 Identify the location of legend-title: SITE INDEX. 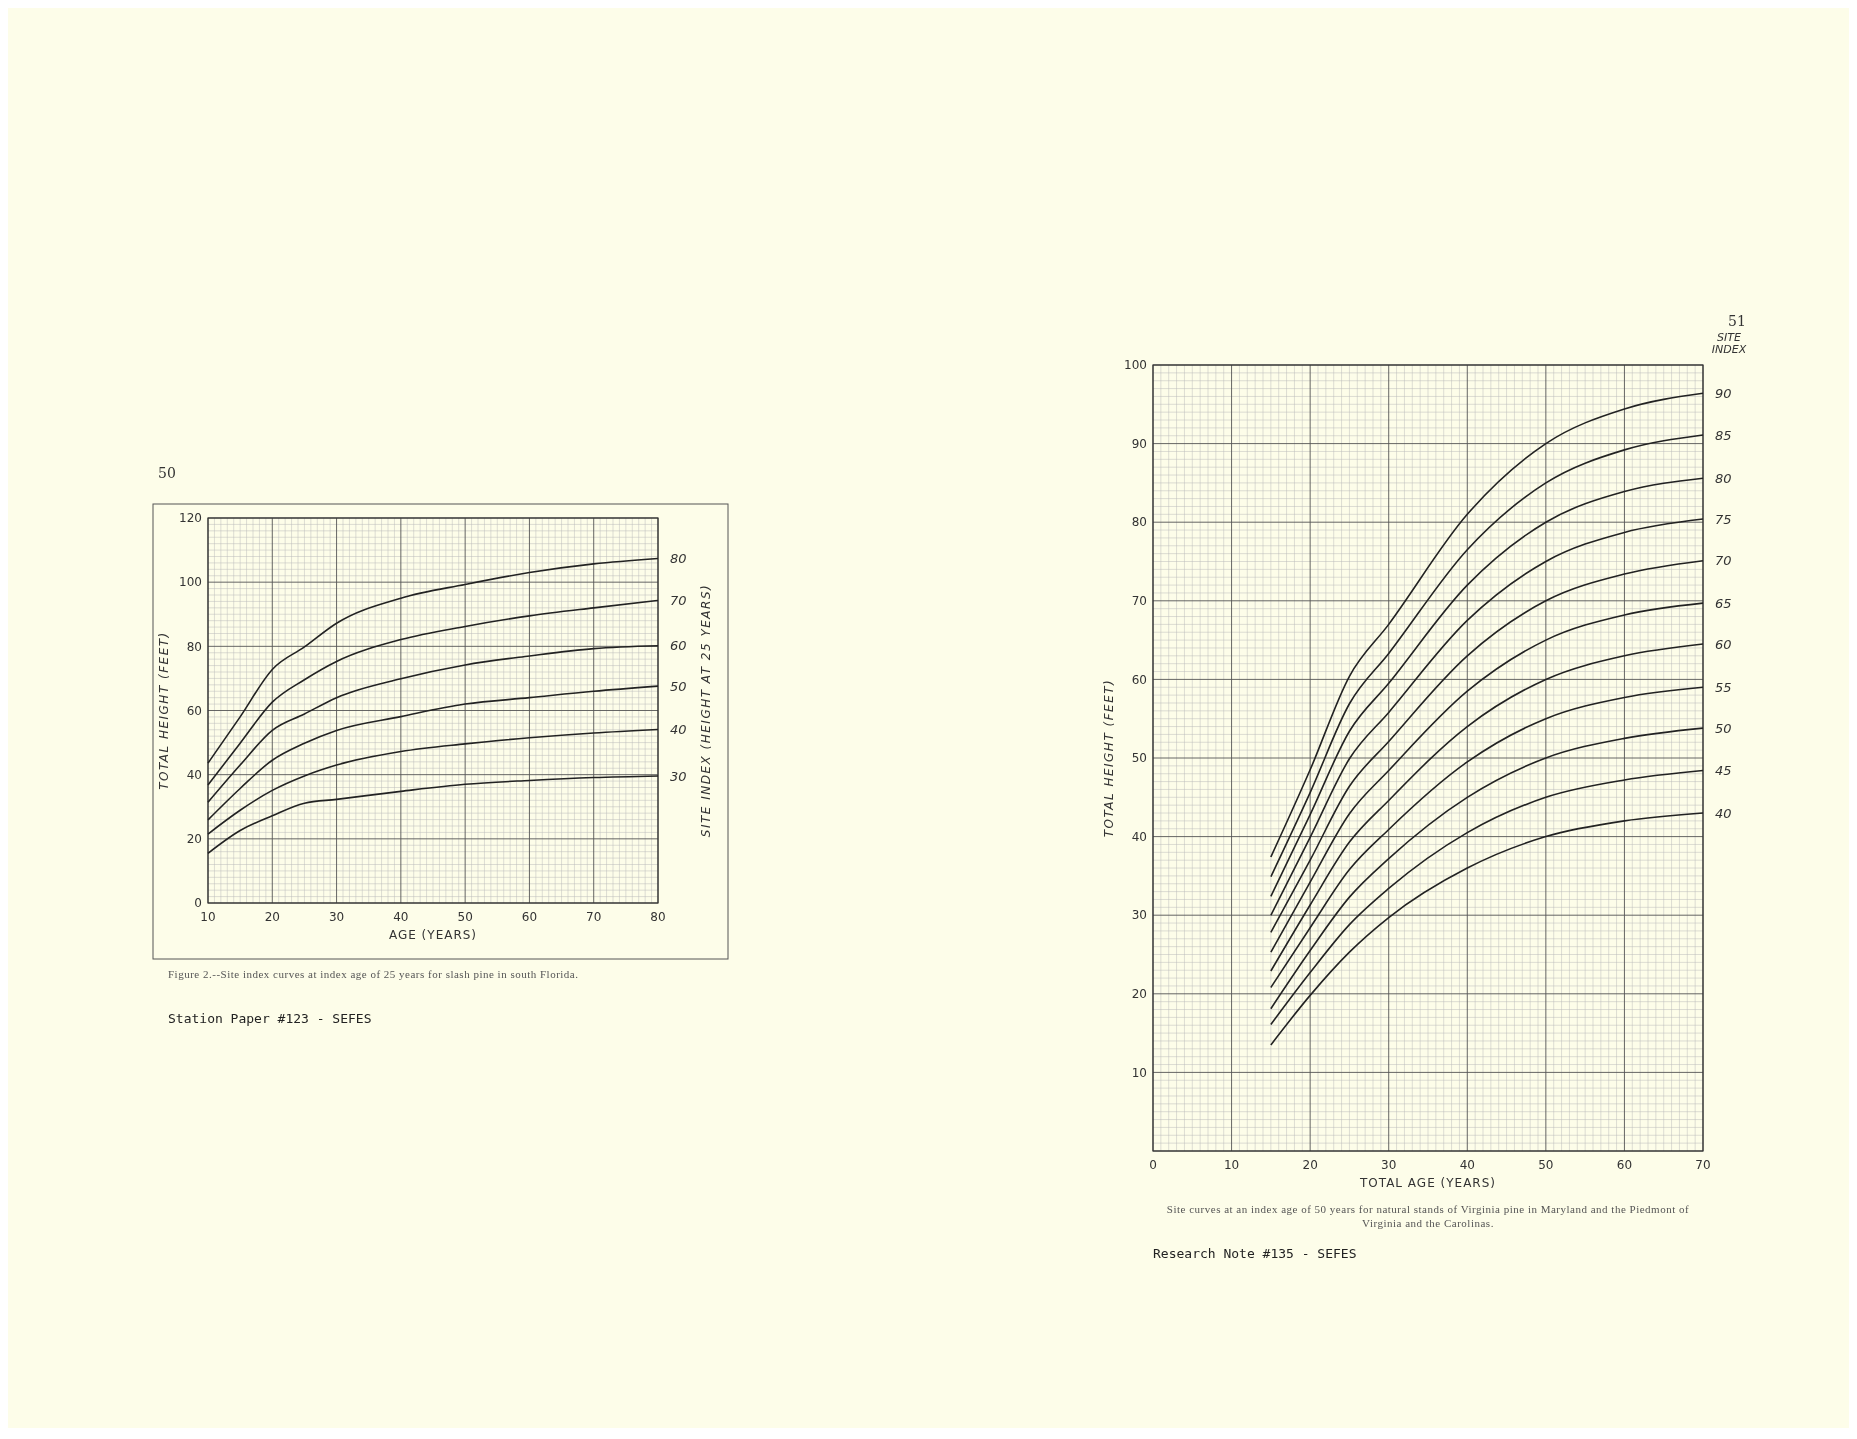
(1729, 344).